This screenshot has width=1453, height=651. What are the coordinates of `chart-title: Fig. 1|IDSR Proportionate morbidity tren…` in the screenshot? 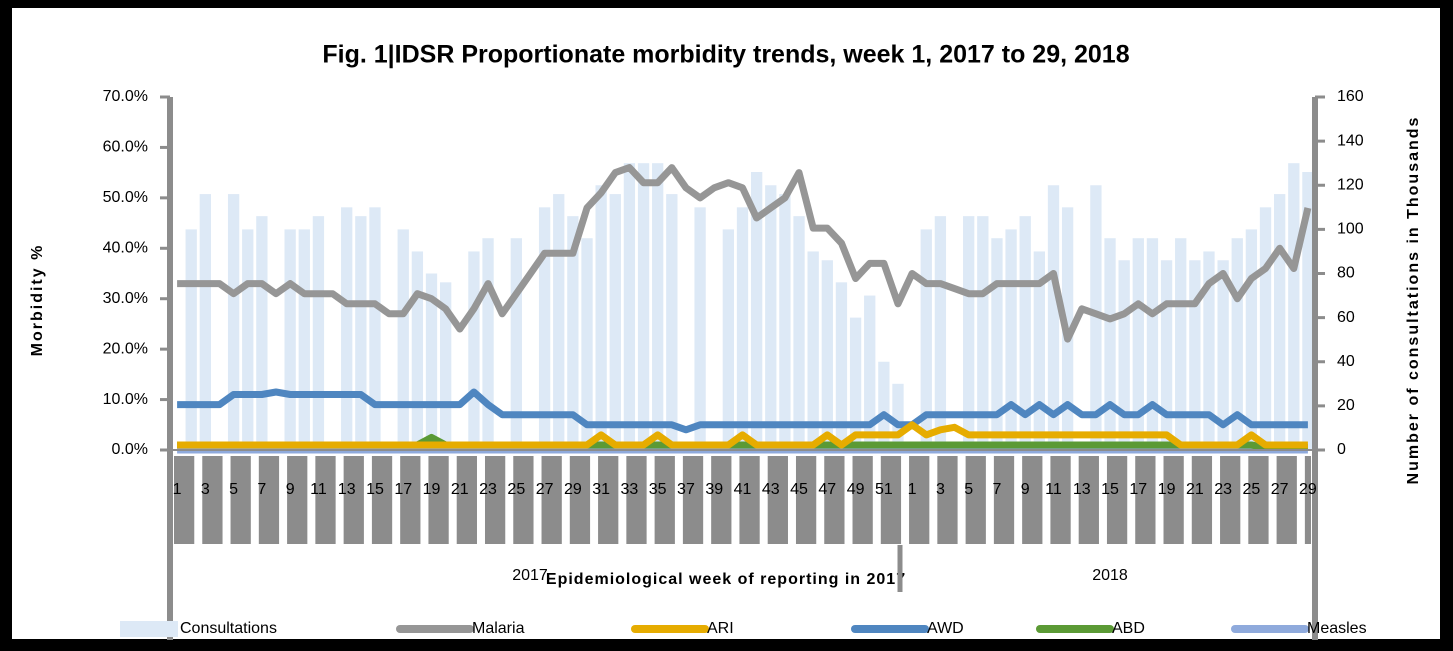 It's located at (725, 55).